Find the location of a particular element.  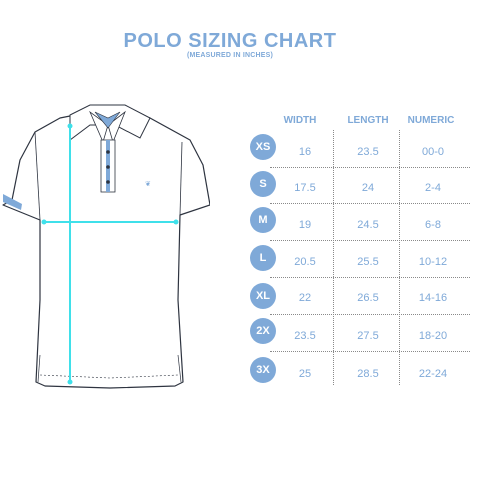

width-cell: 23.5 is located at coordinates (305, 336).